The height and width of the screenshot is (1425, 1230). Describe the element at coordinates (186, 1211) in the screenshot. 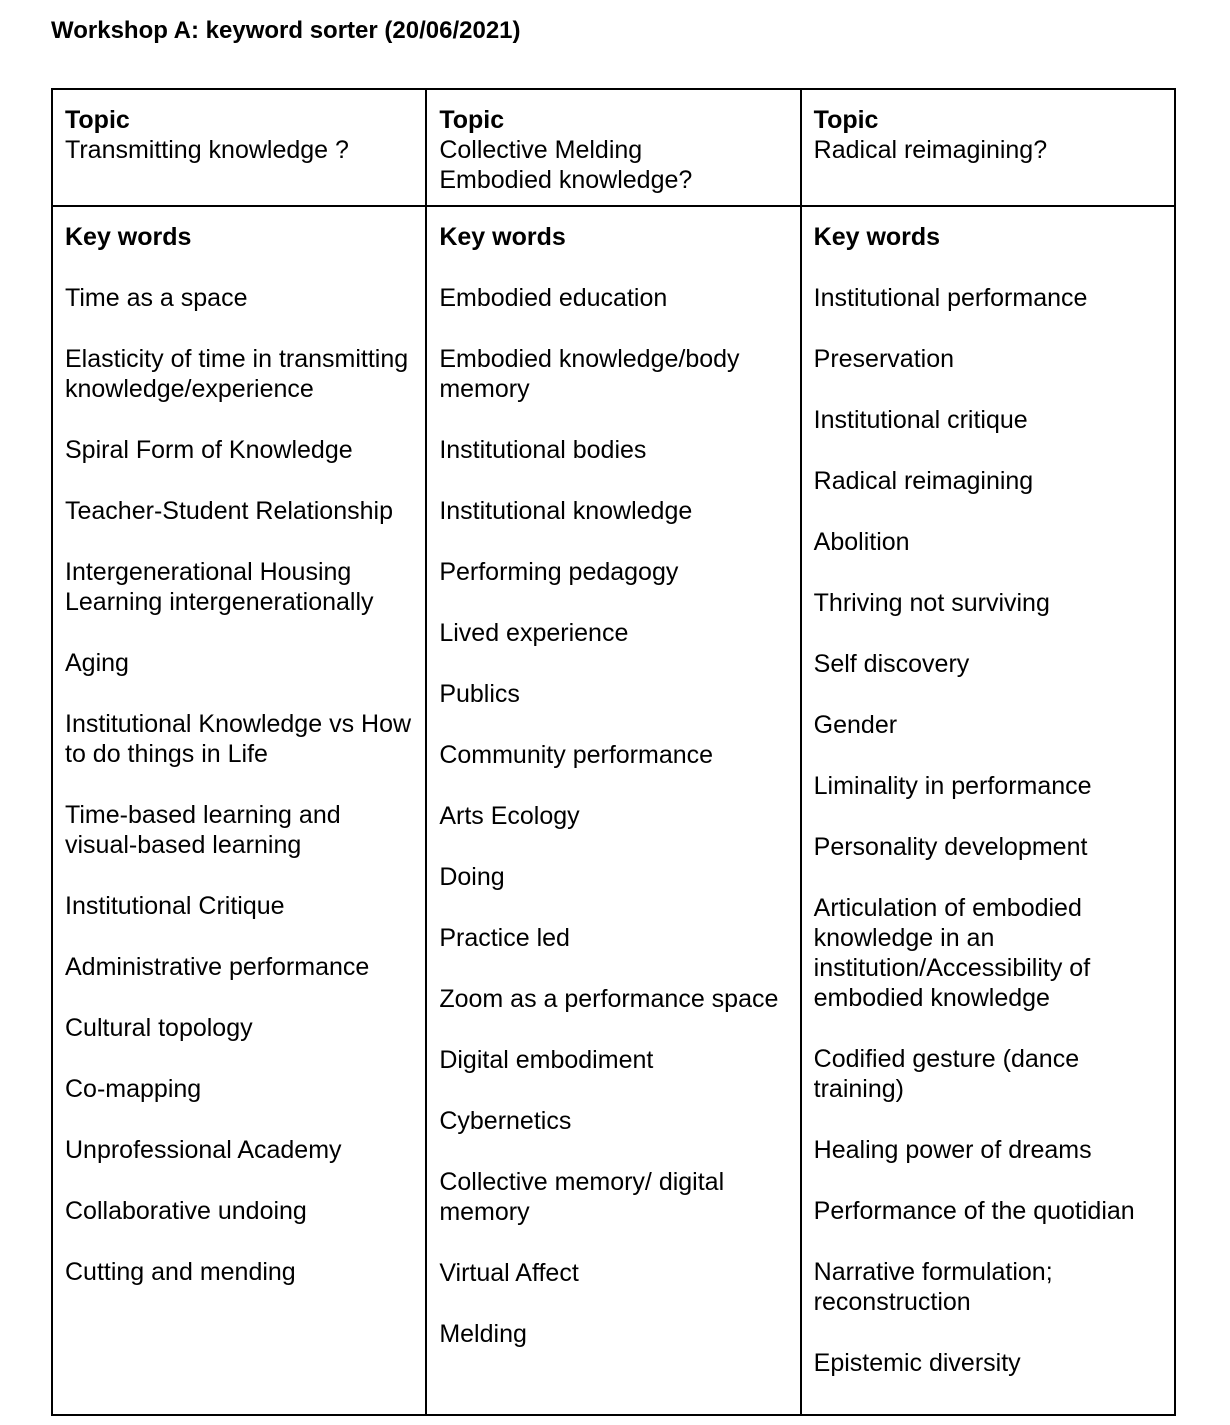

I see `keyword-item: Collaborative undoing` at that location.